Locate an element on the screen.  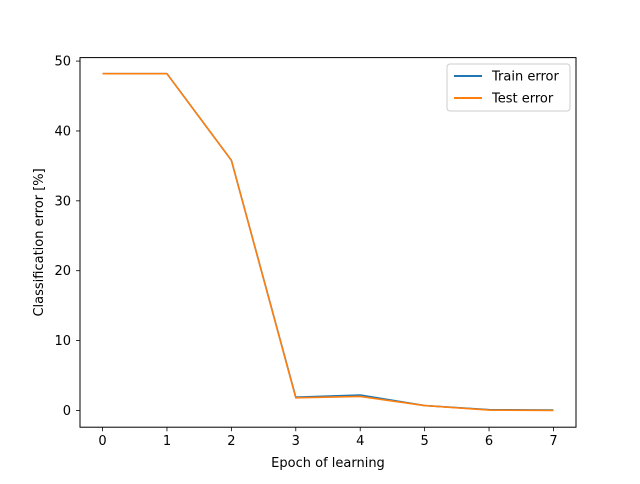
y-tick-label: 40 is located at coordinates (62, 131).